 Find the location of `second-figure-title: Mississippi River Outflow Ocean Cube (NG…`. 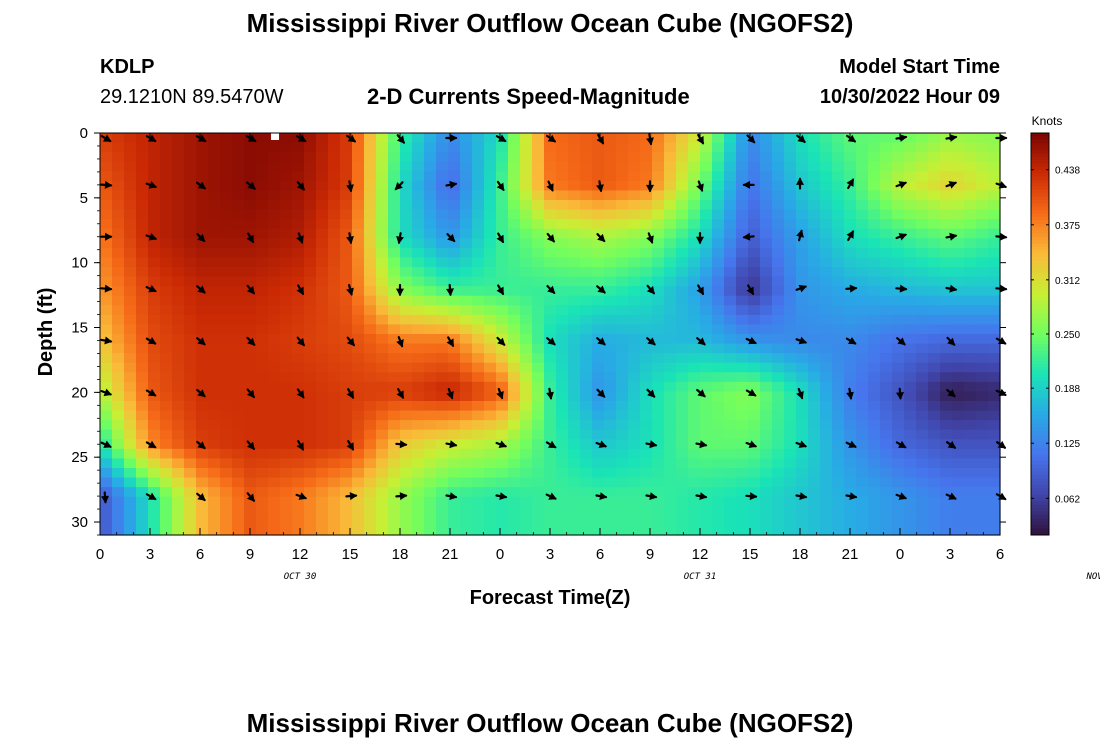

second-figure-title: Mississippi River Outflow Ocean Cube (NG… is located at coordinates (550, 723).